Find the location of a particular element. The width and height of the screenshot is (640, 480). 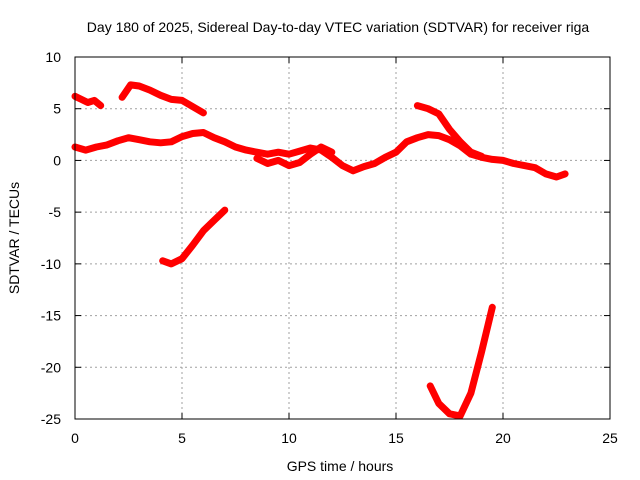

y-tick-label: 5 is located at coordinates (57, 109).